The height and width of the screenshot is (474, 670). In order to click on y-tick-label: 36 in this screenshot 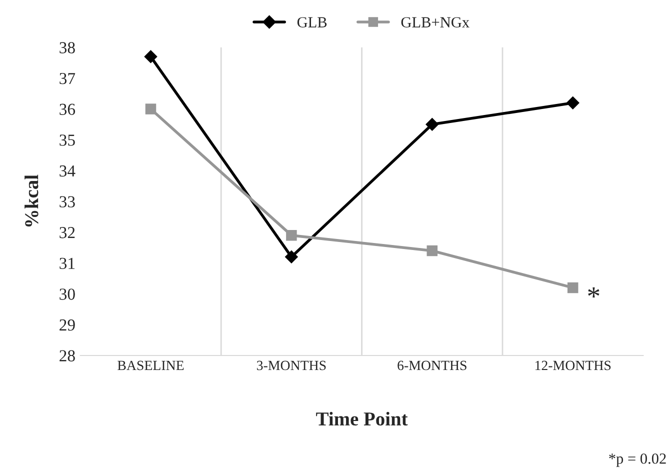, I will do `click(68, 109)`.